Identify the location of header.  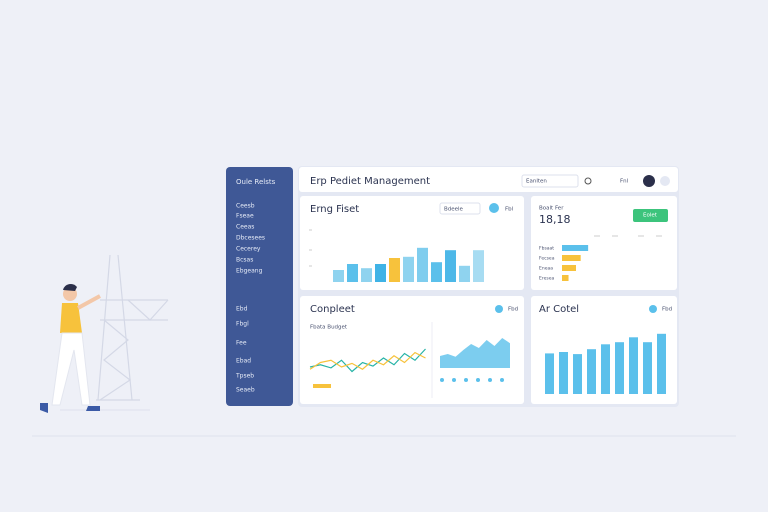
(488, 179).